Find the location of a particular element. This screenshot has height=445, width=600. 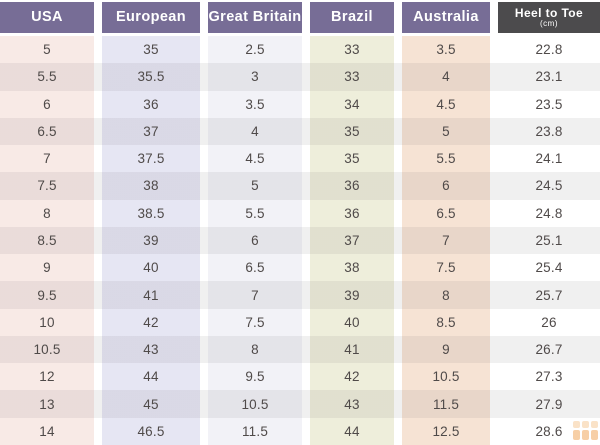

table-cell-heel-to-toe: 25.1 is located at coordinates (549, 240).